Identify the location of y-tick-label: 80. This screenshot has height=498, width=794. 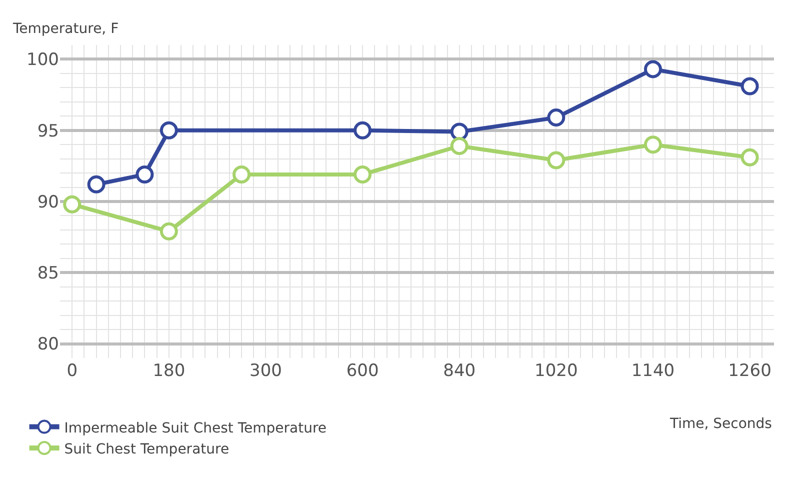
(48, 344).